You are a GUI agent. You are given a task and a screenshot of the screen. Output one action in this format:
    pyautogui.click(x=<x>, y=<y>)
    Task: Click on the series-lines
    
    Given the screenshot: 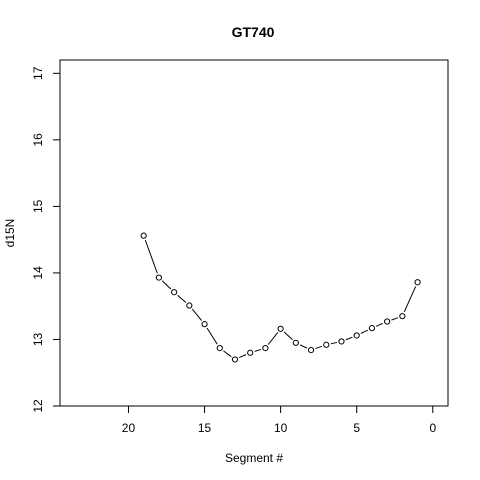 What is the action you would take?
    pyautogui.click(x=280, y=299)
    